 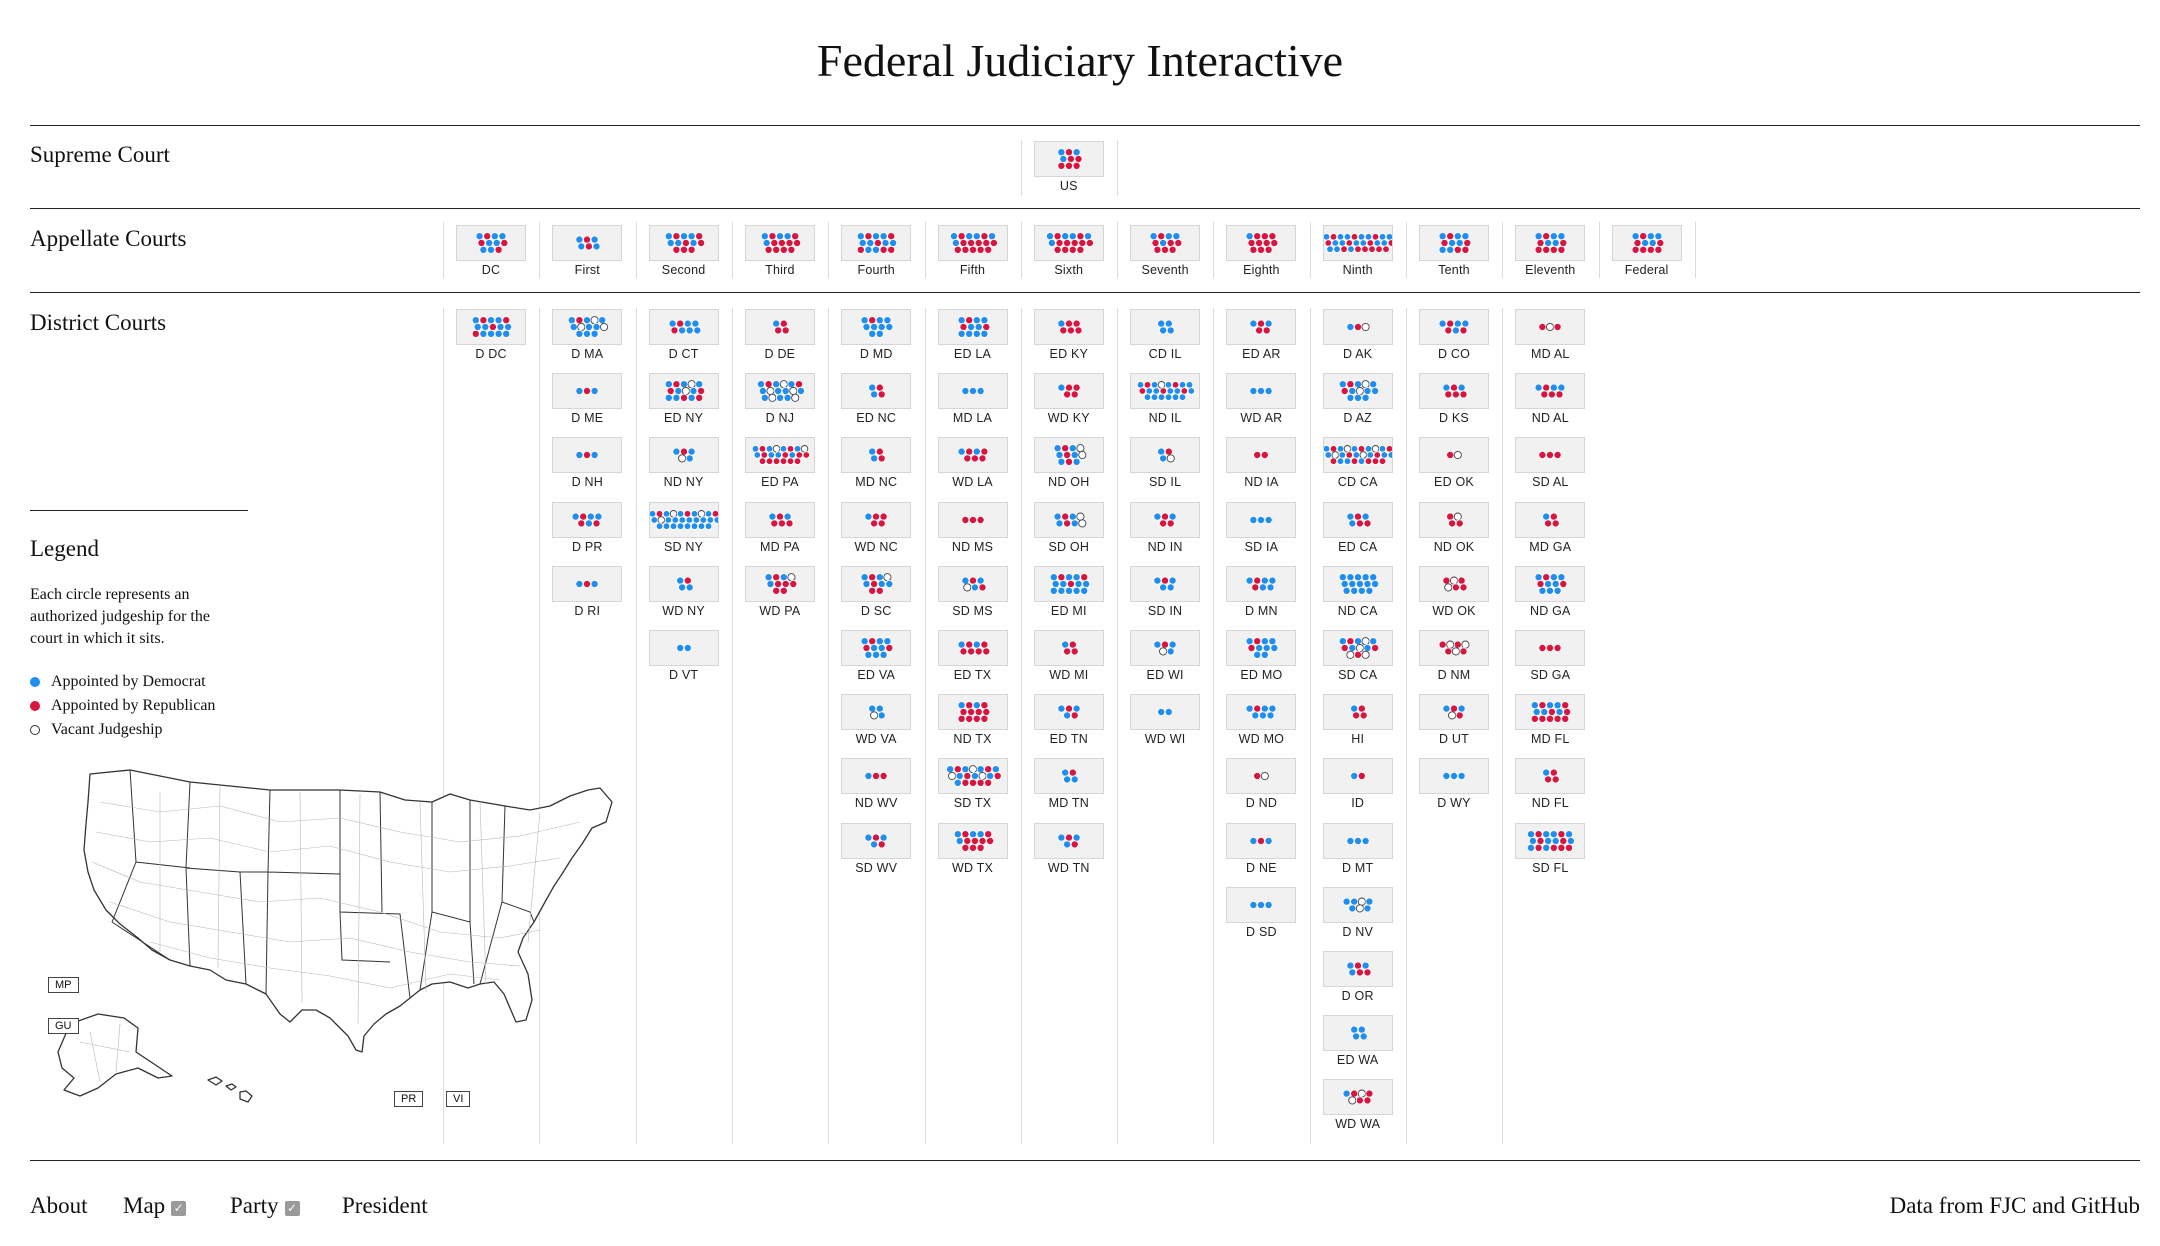 I want to click on territory-vi: VI, so click(x=458, y=1099).